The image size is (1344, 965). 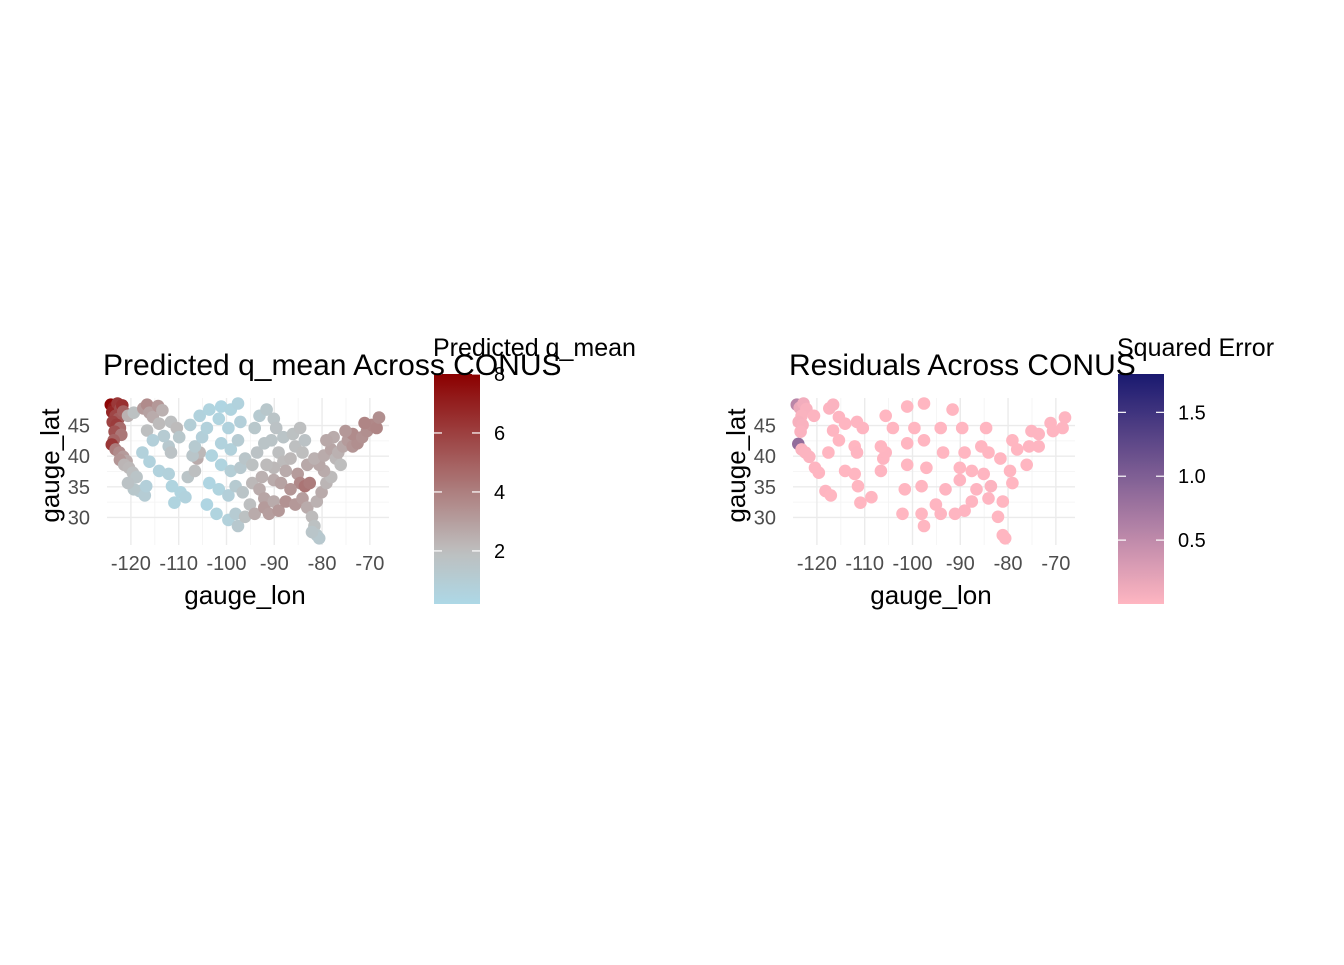 What do you see at coordinates (79, 427) in the screenshot?
I see `y-tick-label: 45` at bounding box center [79, 427].